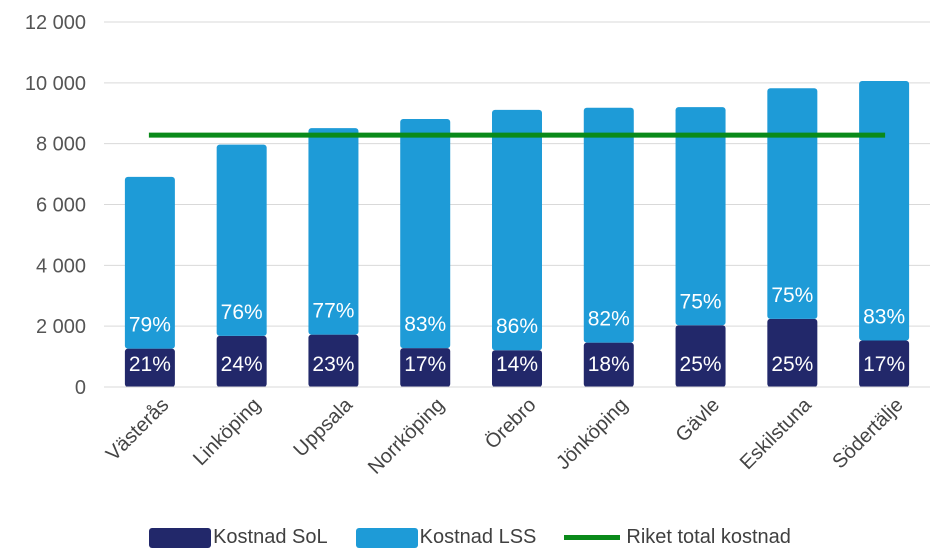  What do you see at coordinates (80, 388) in the screenshot?
I see `y-tick-label: 0` at bounding box center [80, 388].